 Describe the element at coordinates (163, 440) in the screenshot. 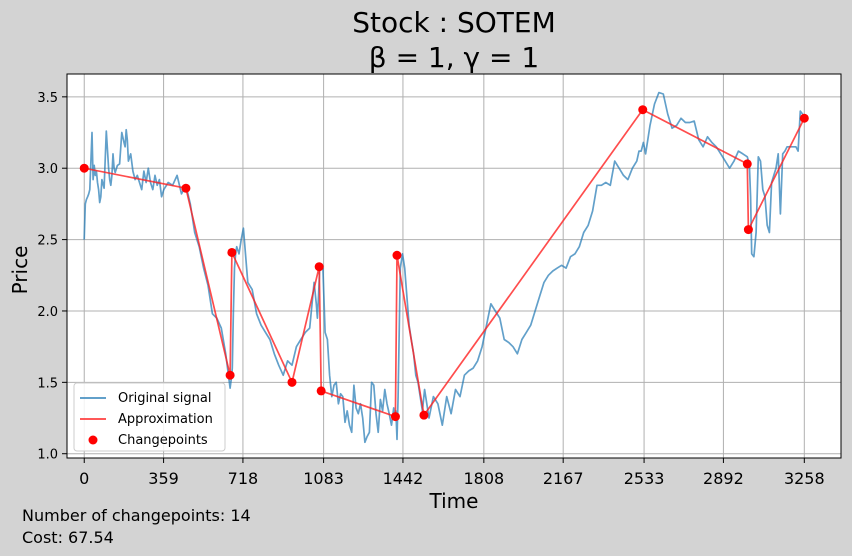

I see `legend-label-changepoints: Changepoints` at that location.